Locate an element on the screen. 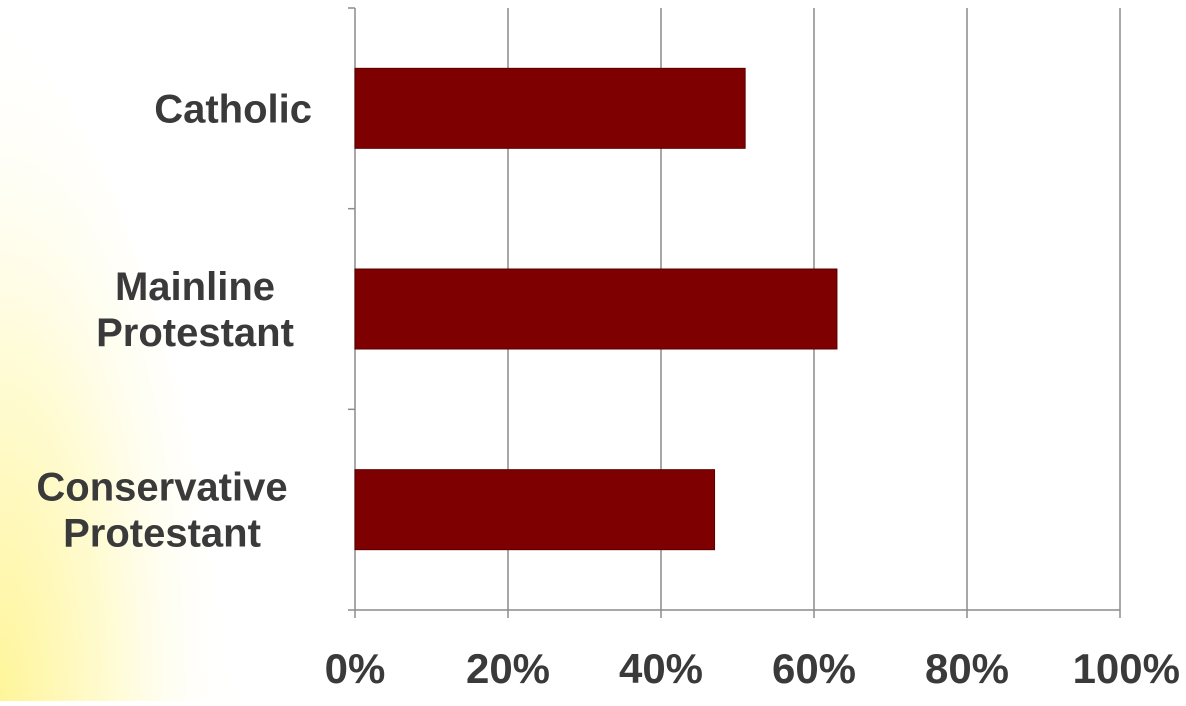 The width and height of the screenshot is (1186, 706). x-tick-label: 60% is located at coordinates (814, 668).